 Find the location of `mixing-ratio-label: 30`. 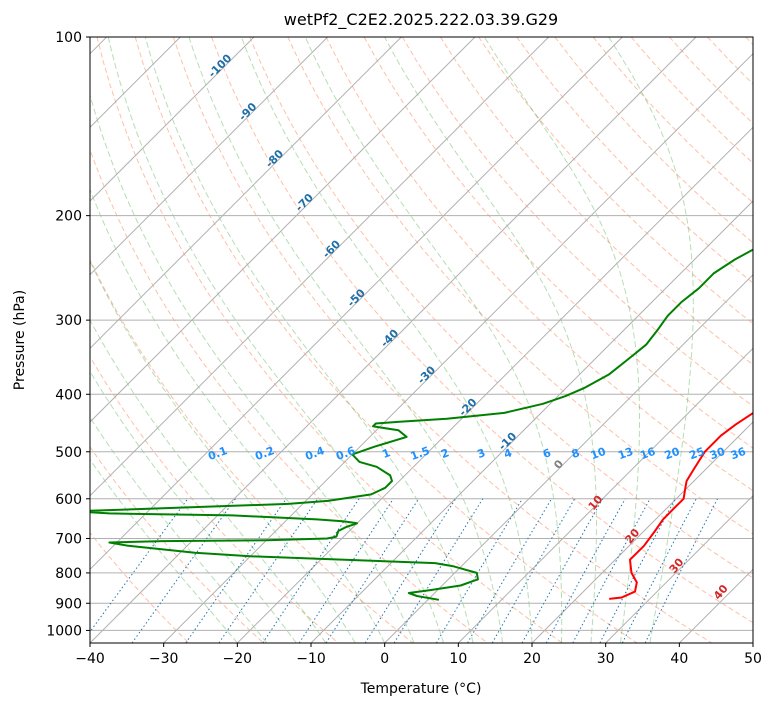

mixing-ratio-label: 30 is located at coordinates (717, 454).